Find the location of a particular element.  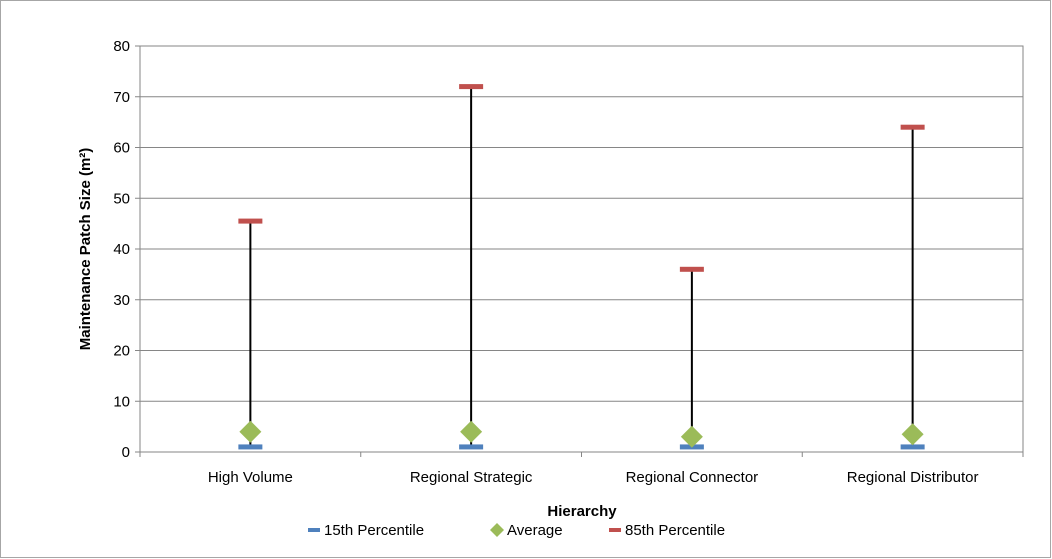

x-axis-title: Hierarchy is located at coordinates (582, 511).